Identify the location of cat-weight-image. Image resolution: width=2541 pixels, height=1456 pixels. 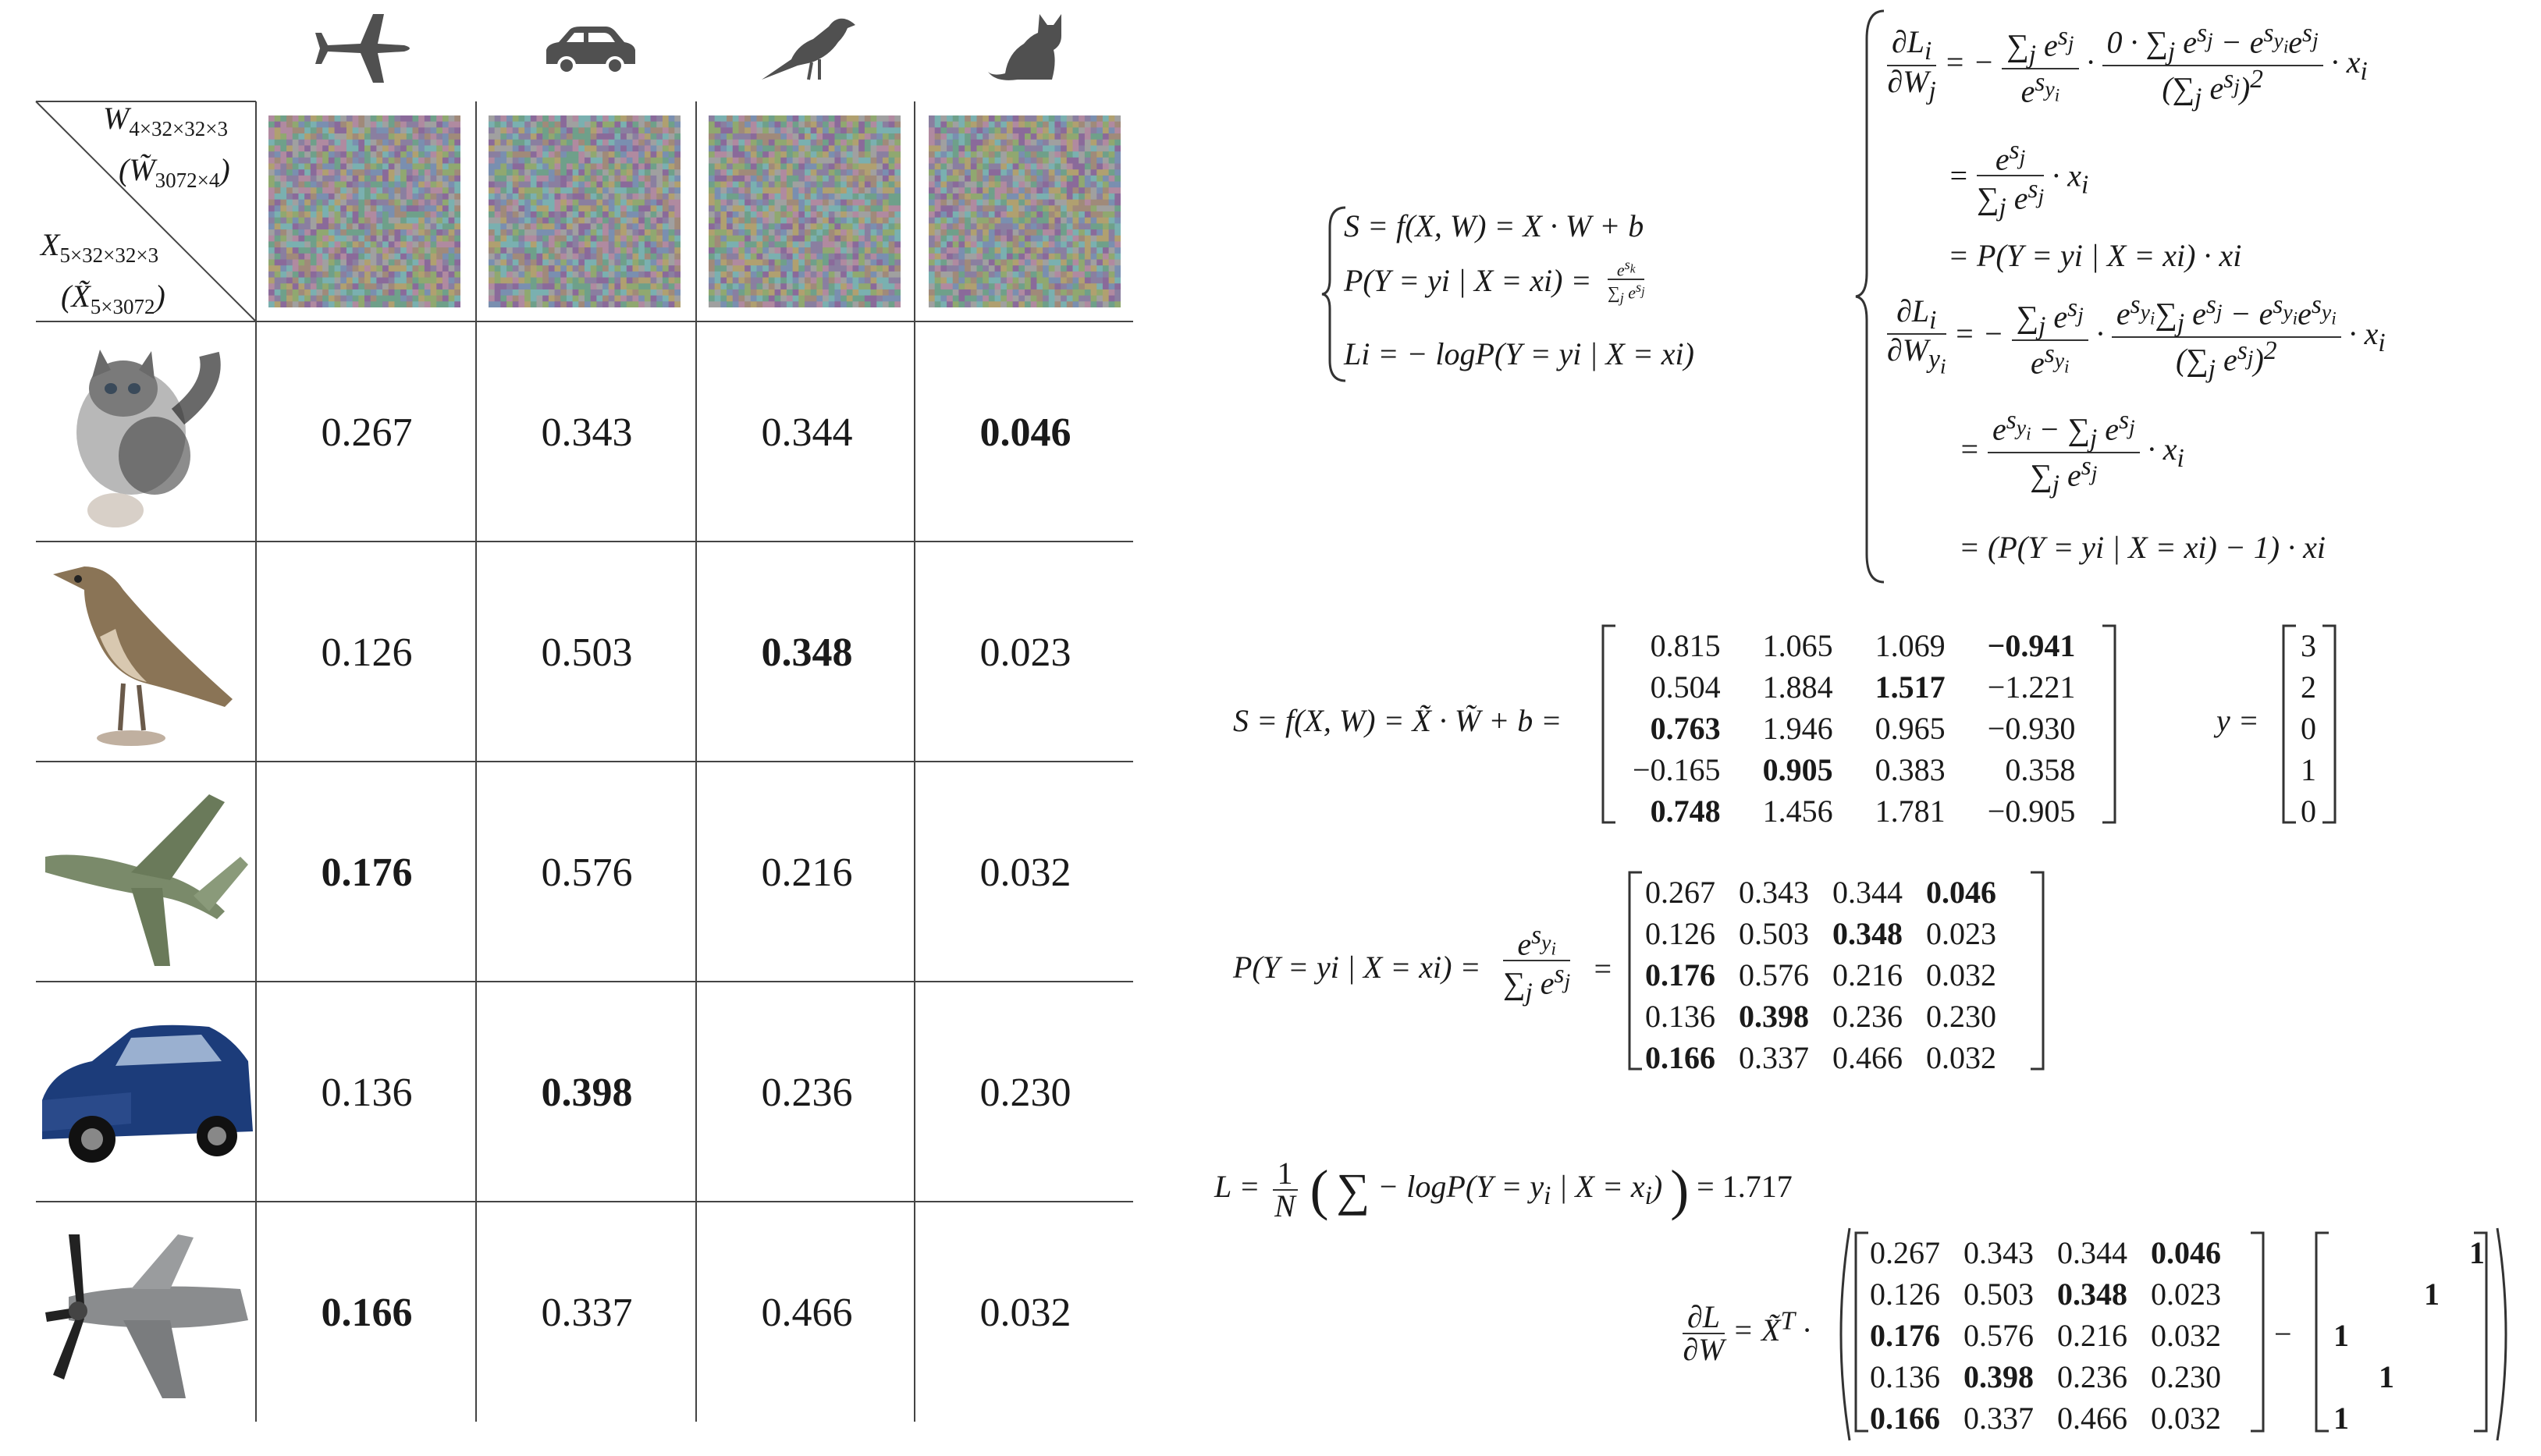
(1025, 211).